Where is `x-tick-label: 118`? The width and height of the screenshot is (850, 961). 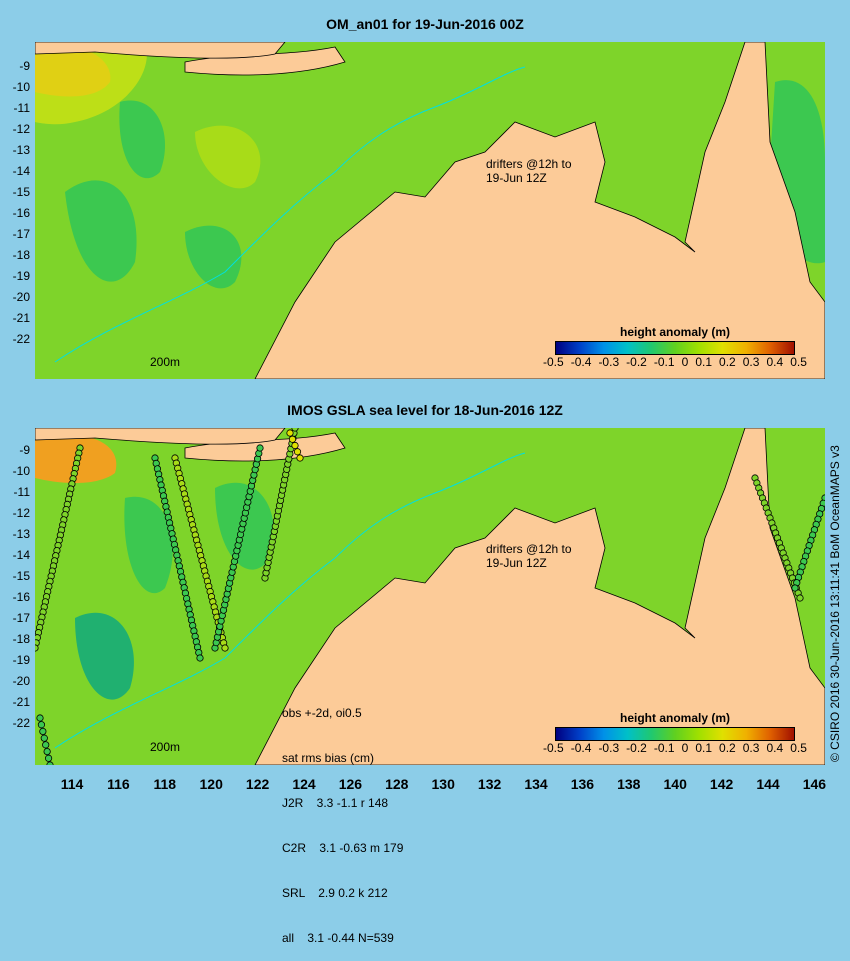
x-tick-label: 118 is located at coordinates (165, 784).